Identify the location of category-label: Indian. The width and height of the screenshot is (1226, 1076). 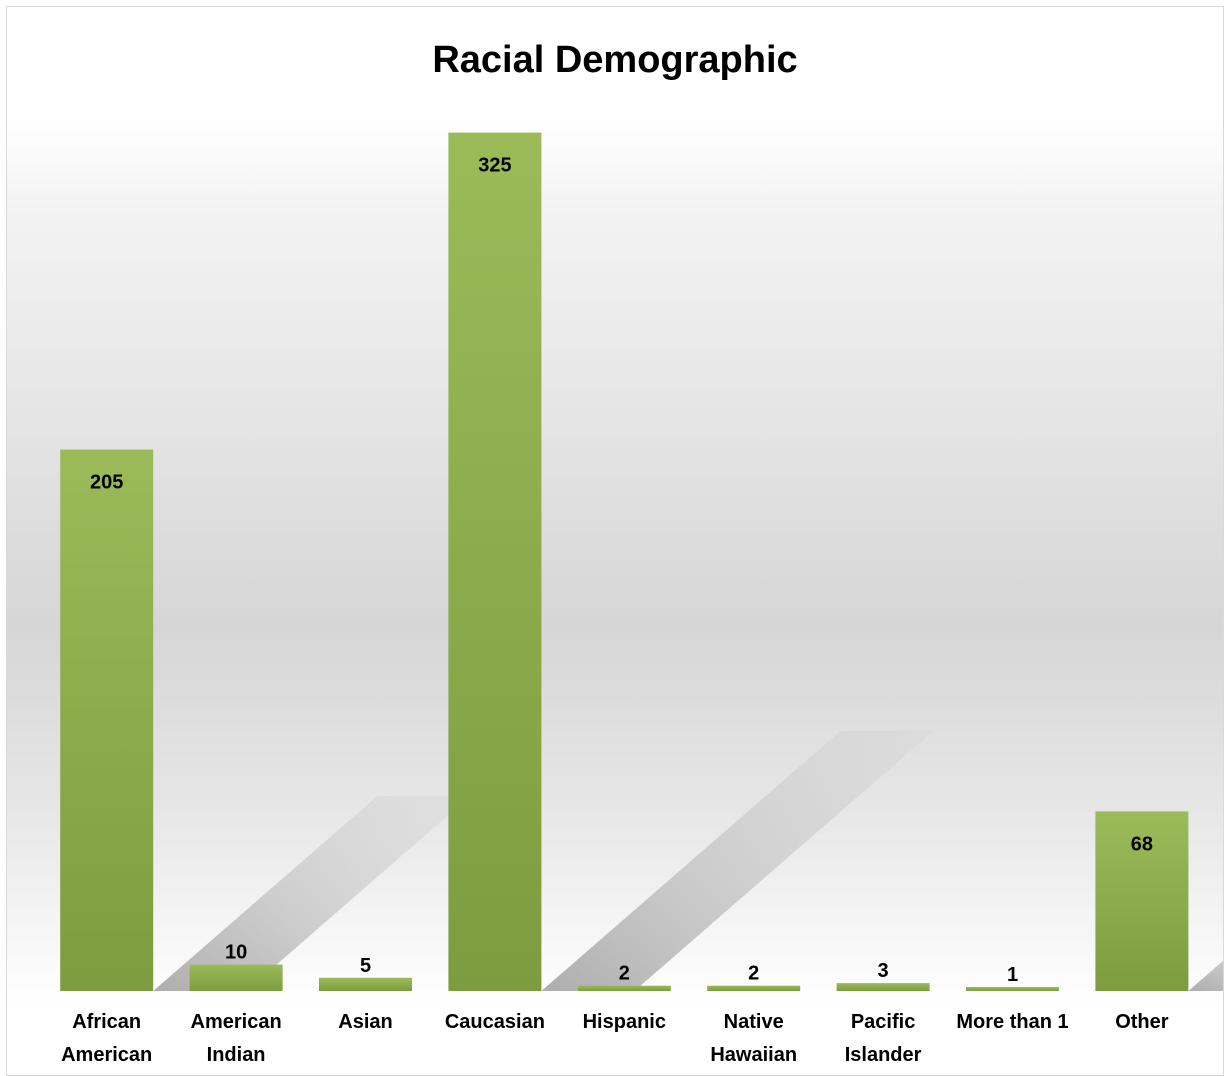
(236, 1055).